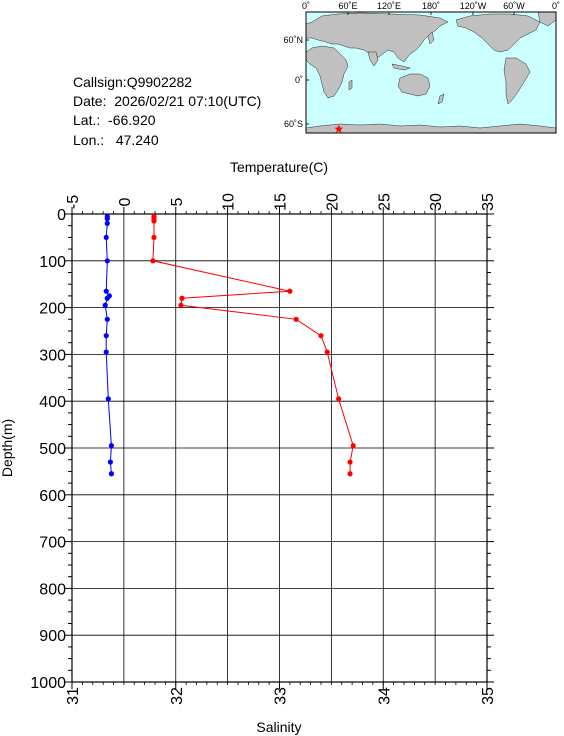 The height and width of the screenshot is (736, 564). I want to click on date-label: Date:, so click(90, 101).